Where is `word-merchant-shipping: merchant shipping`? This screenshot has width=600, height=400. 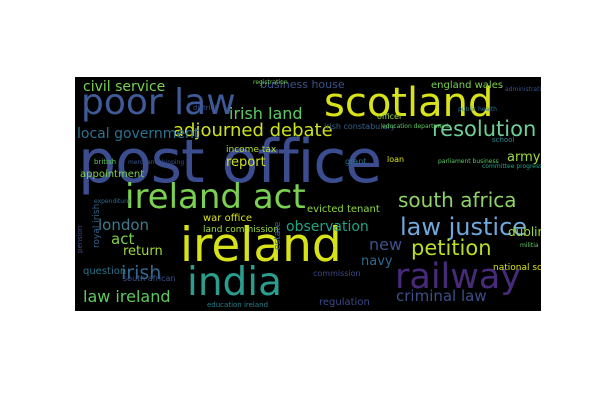
word-merchant-shipping: merchant shipping is located at coordinates (156, 162).